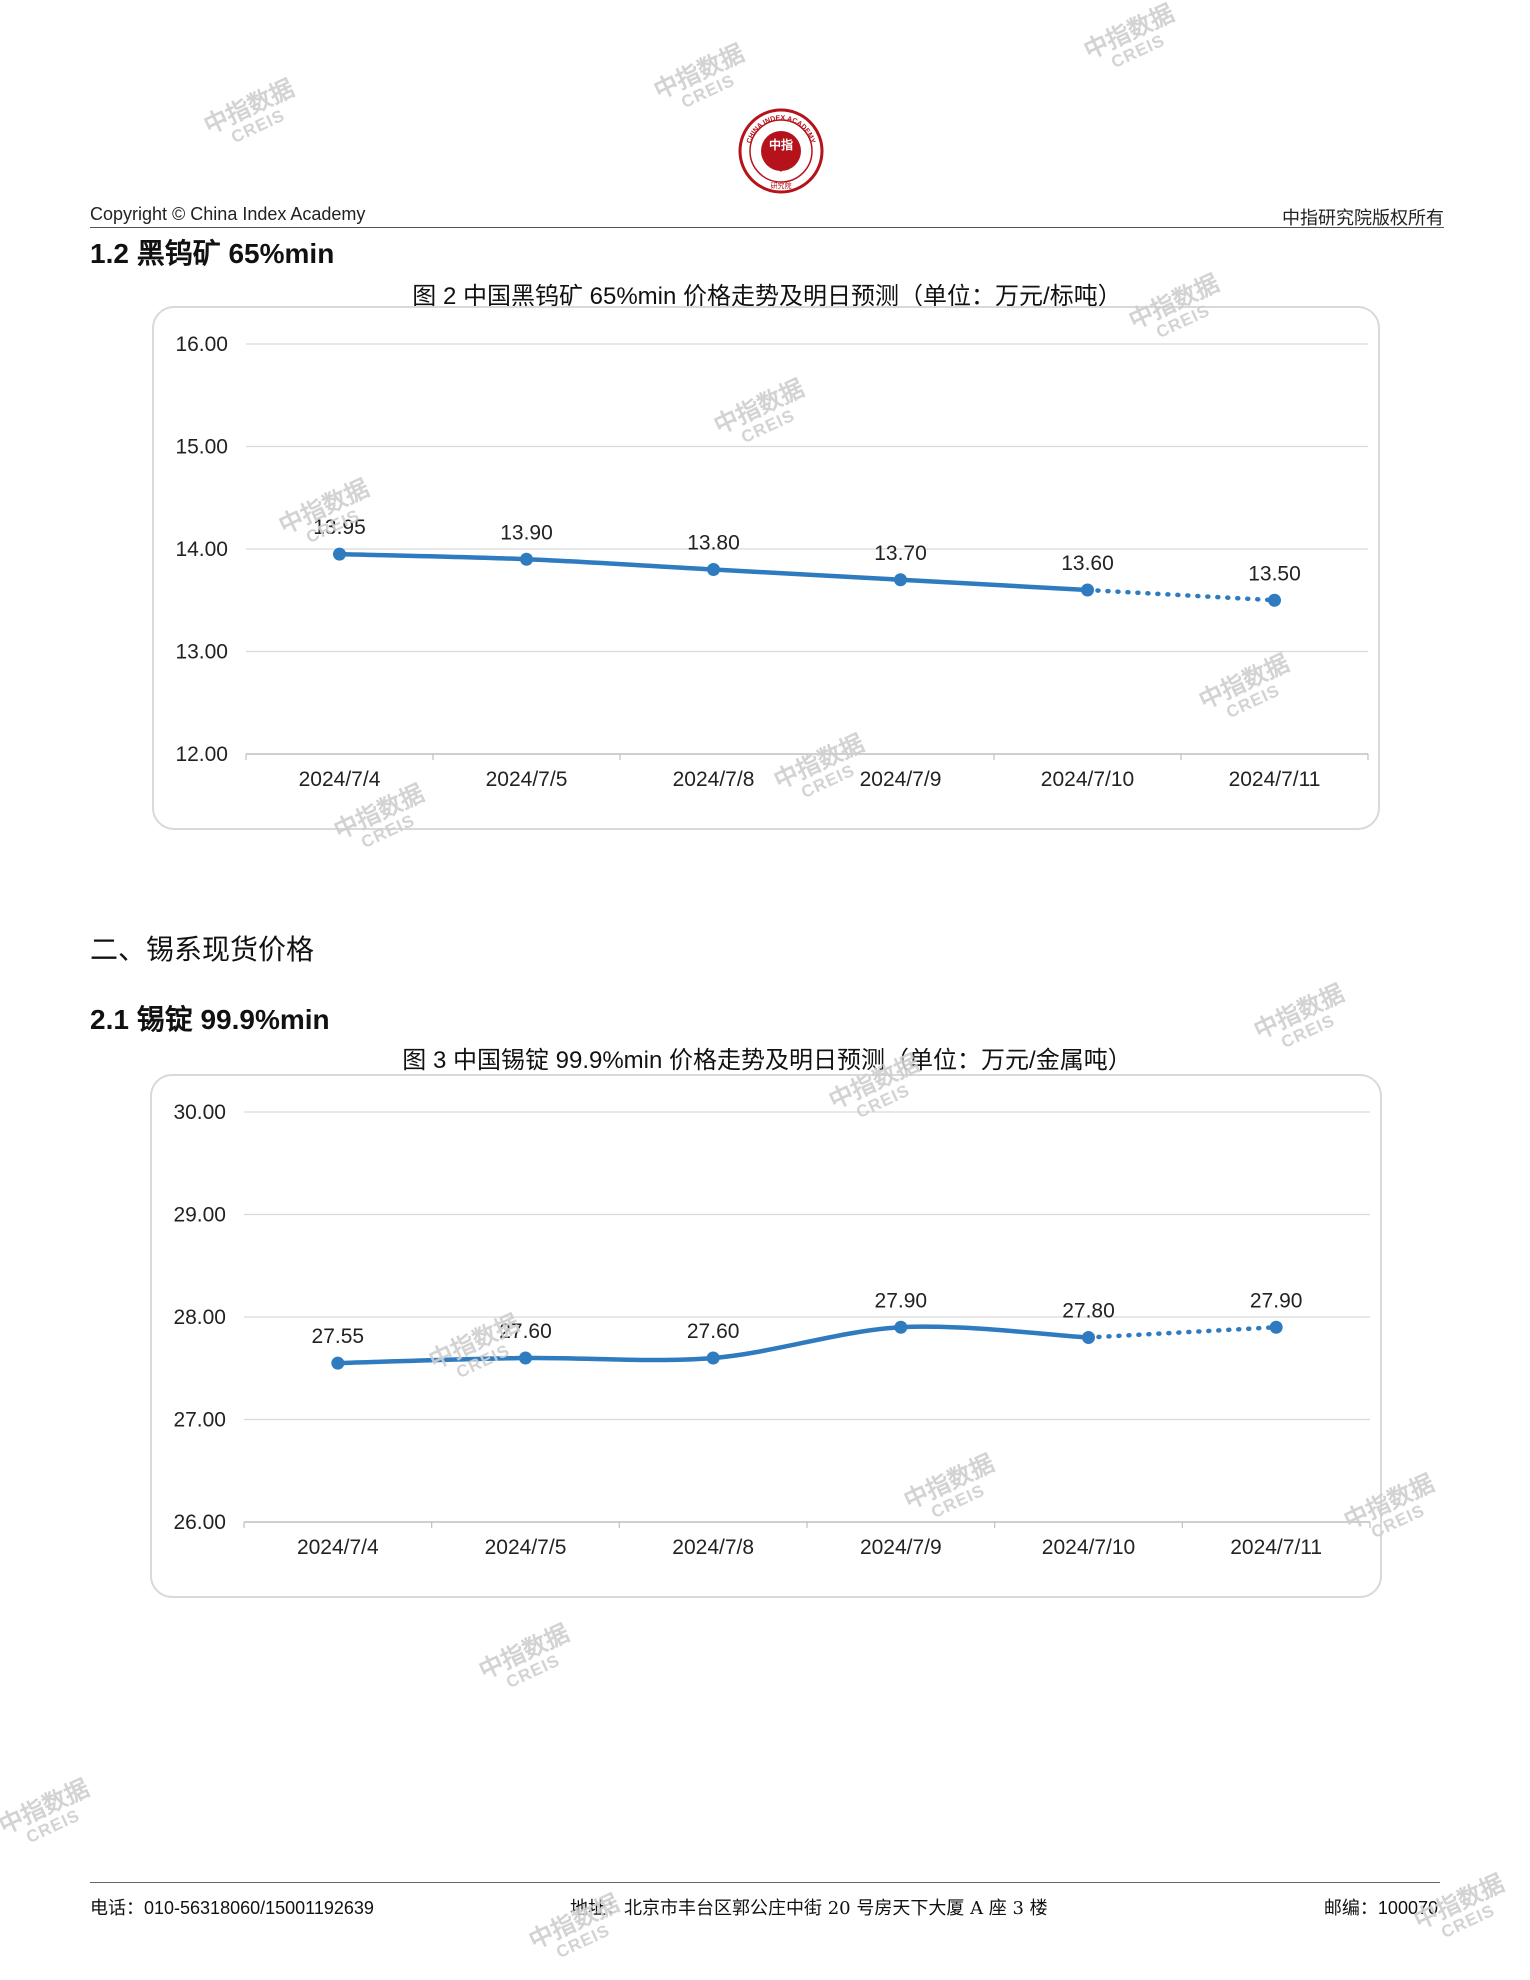 This screenshot has width=1530, height=1980. What do you see at coordinates (228, 214) in the screenshot?
I see `copyright-text: Copyright © China Index Academy` at bounding box center [228, 214].